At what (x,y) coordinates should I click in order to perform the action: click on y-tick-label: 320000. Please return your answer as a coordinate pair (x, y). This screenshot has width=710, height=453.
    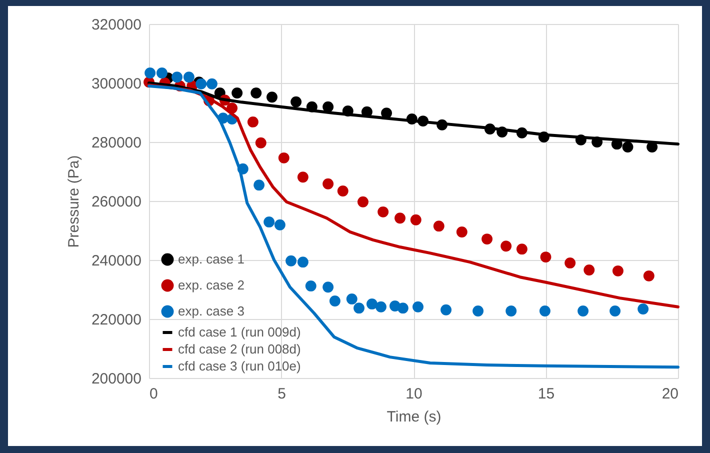
    Looking at the image, I should click on (116, 25).